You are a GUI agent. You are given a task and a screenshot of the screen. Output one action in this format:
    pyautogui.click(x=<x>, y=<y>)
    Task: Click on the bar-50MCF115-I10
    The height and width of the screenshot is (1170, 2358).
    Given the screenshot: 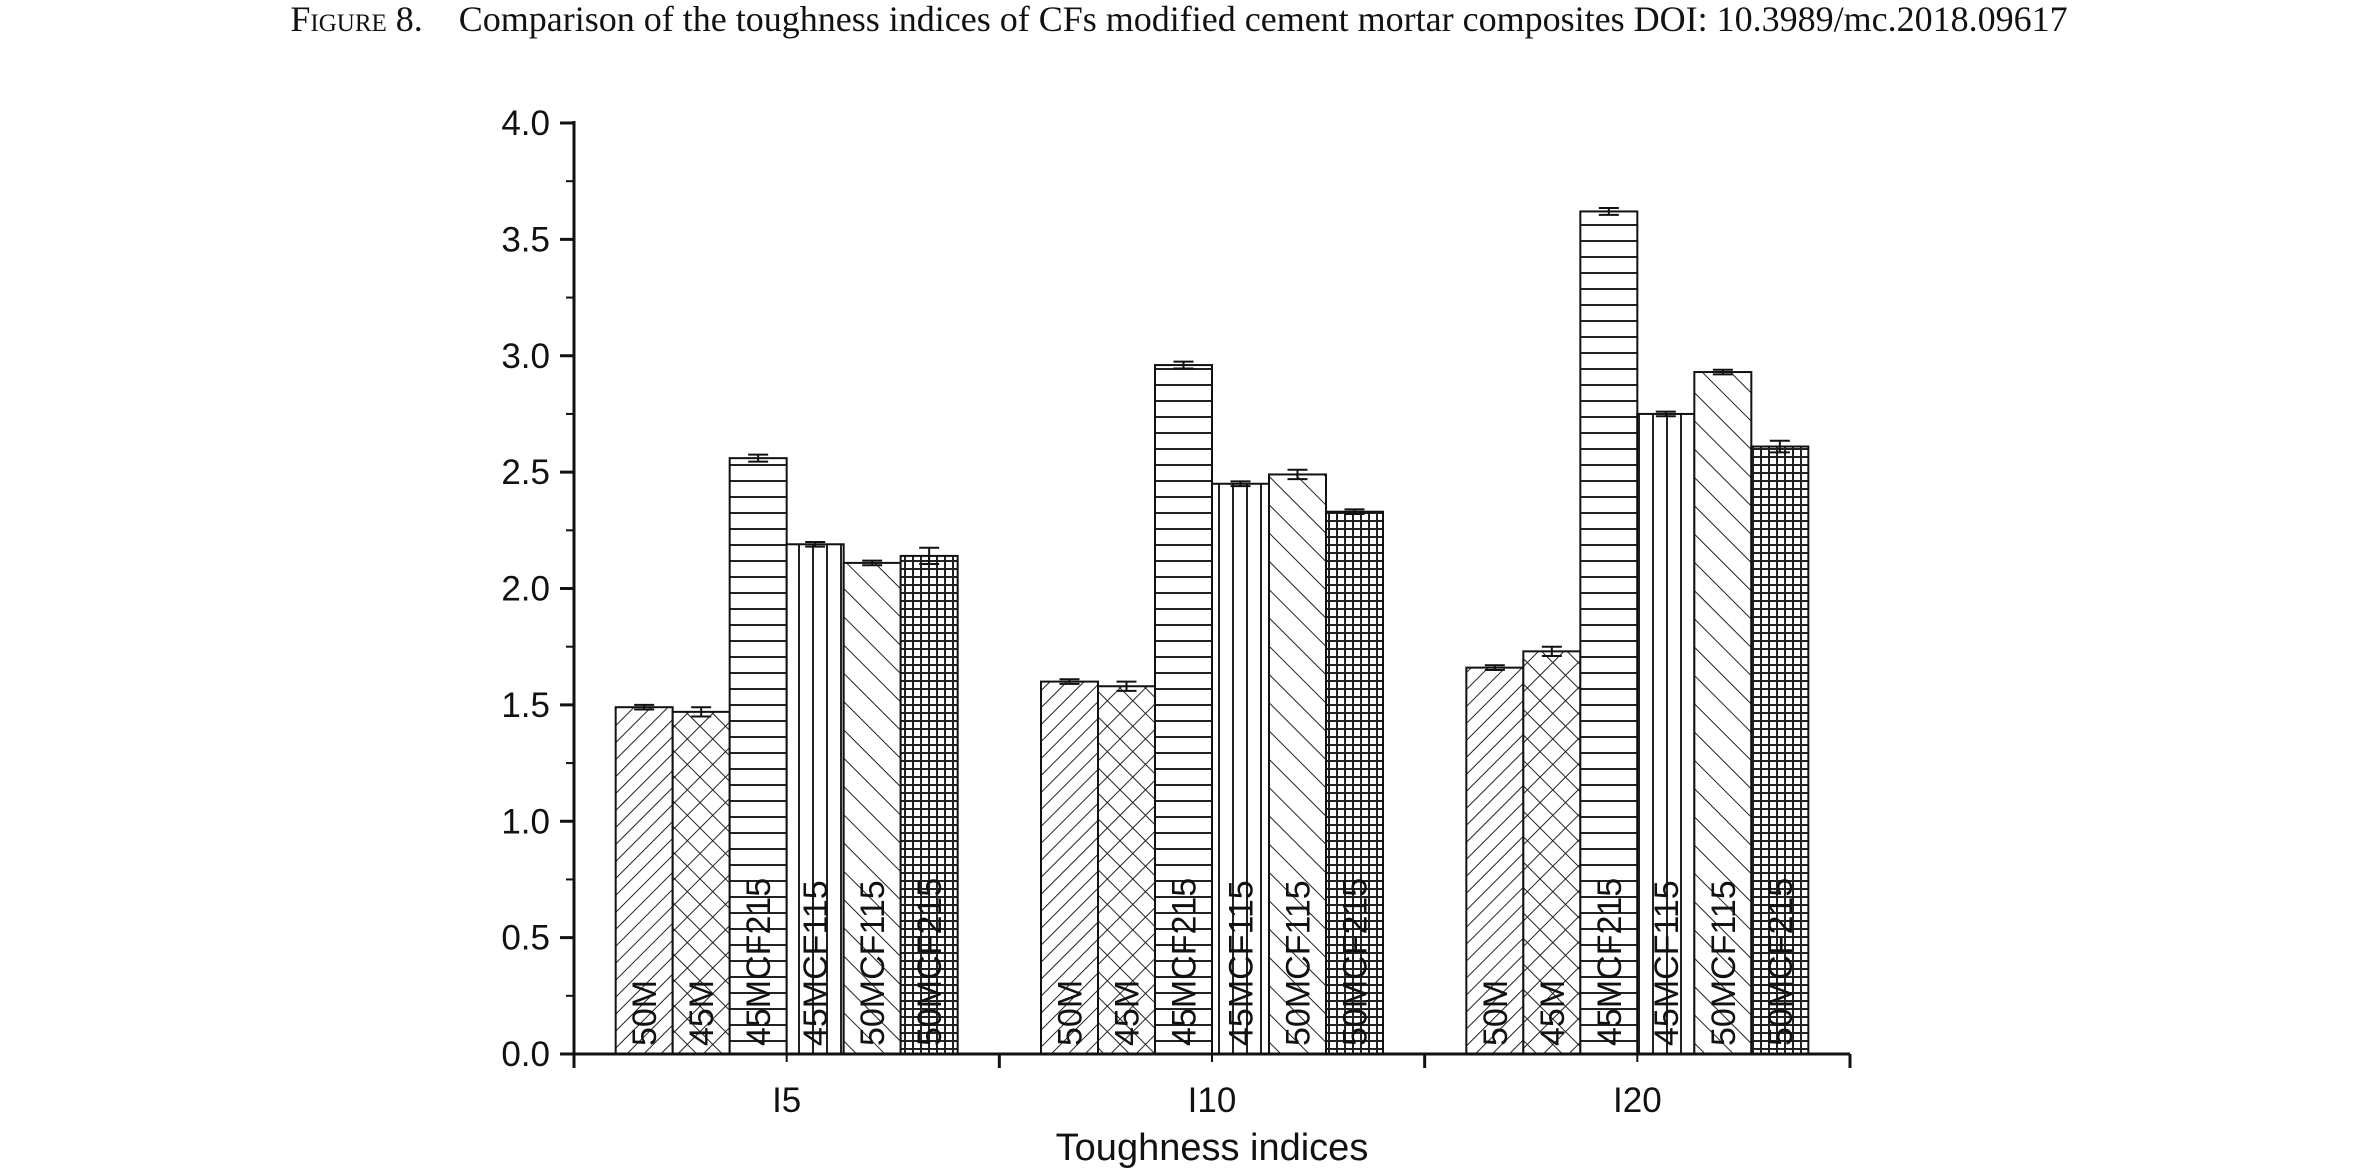 What is the action you would take?
    pyautogui.click(x=1297, y=764)
    